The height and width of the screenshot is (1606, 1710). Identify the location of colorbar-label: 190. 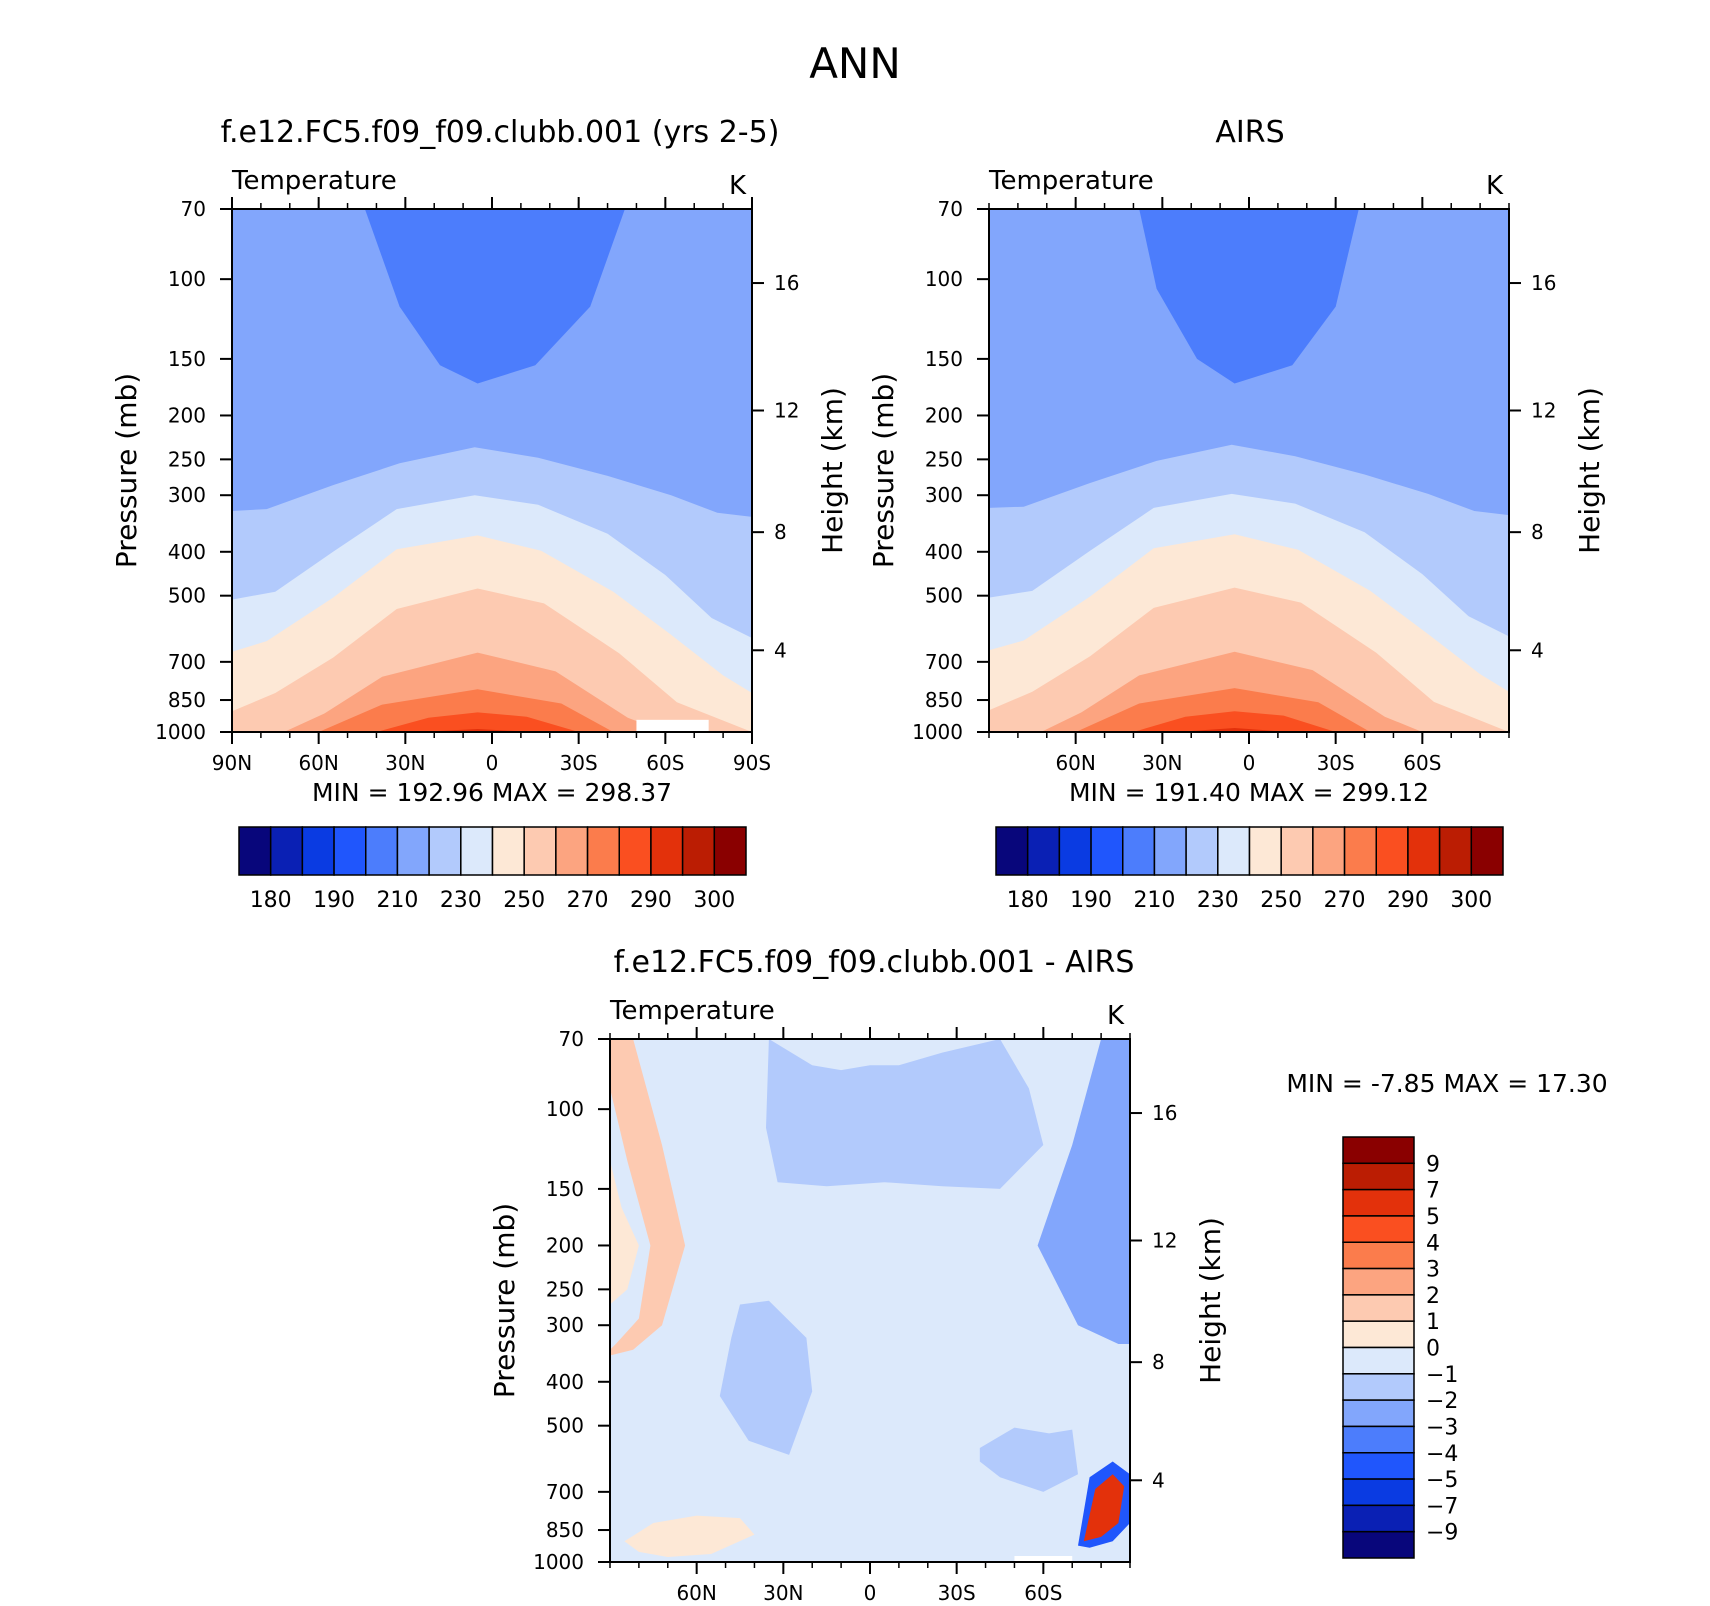
(1091, 900).